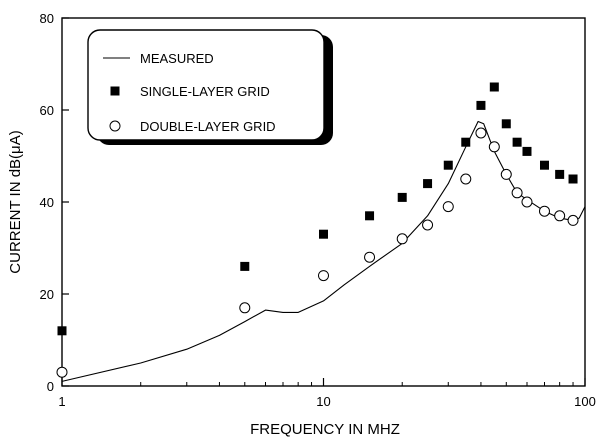  What do you see at coordinates (208, 126) in the screenshot?
I see `legend-double-layer-label: DOUBLE-LAYER GRID` at bounding box center [208, 126].